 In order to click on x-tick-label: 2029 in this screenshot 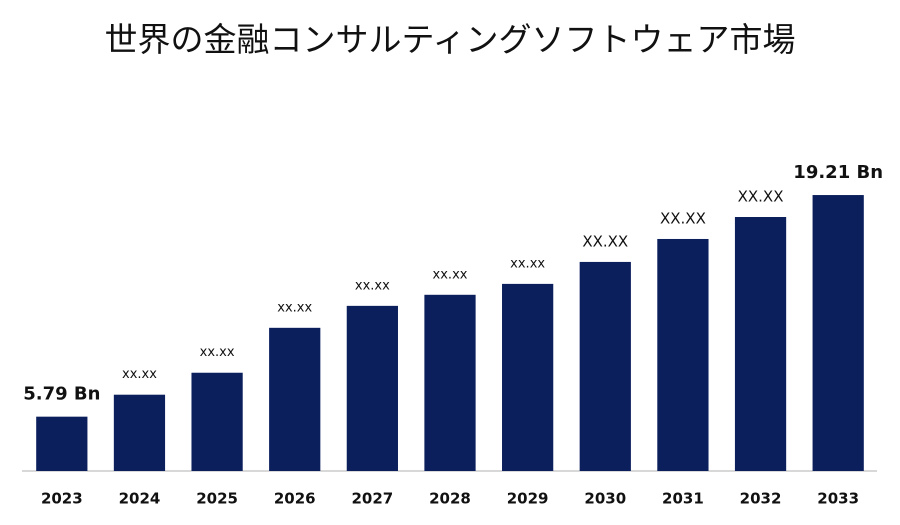, I will do `click(528, 499)`.